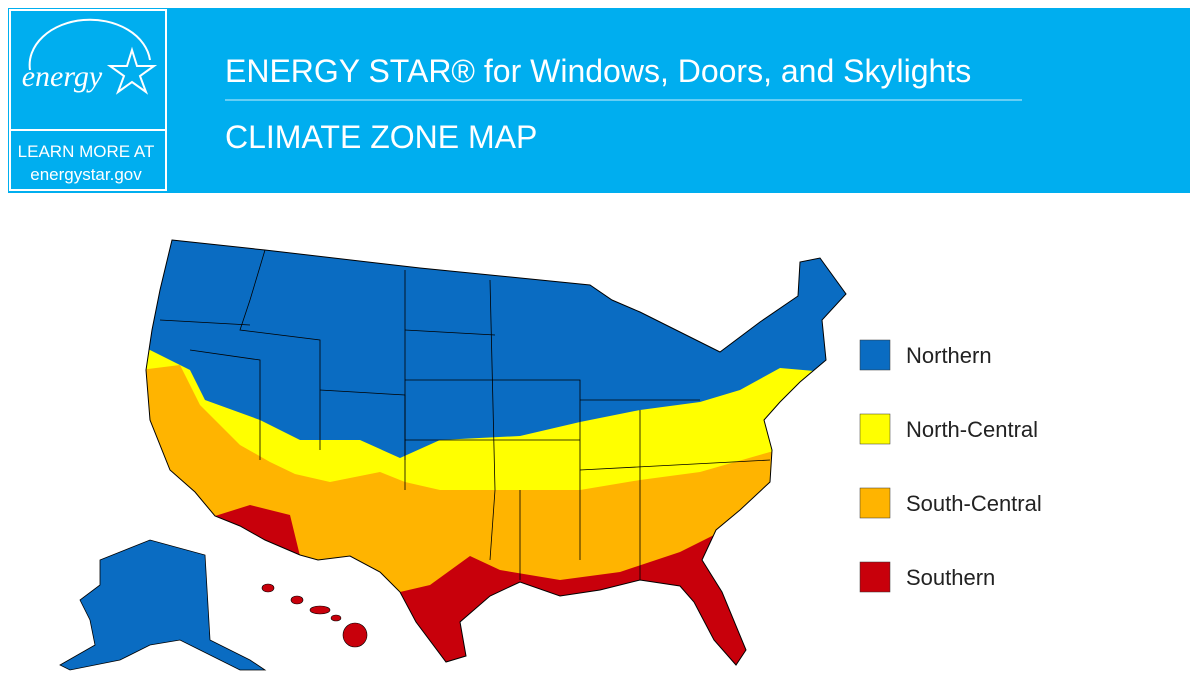 Image resolution: width=1200 pixels, height=700 pixels. Describe the element at coordinates (86, 151) in the screenshot. I see `logo-line1: LEARN MORE AT` at that location.